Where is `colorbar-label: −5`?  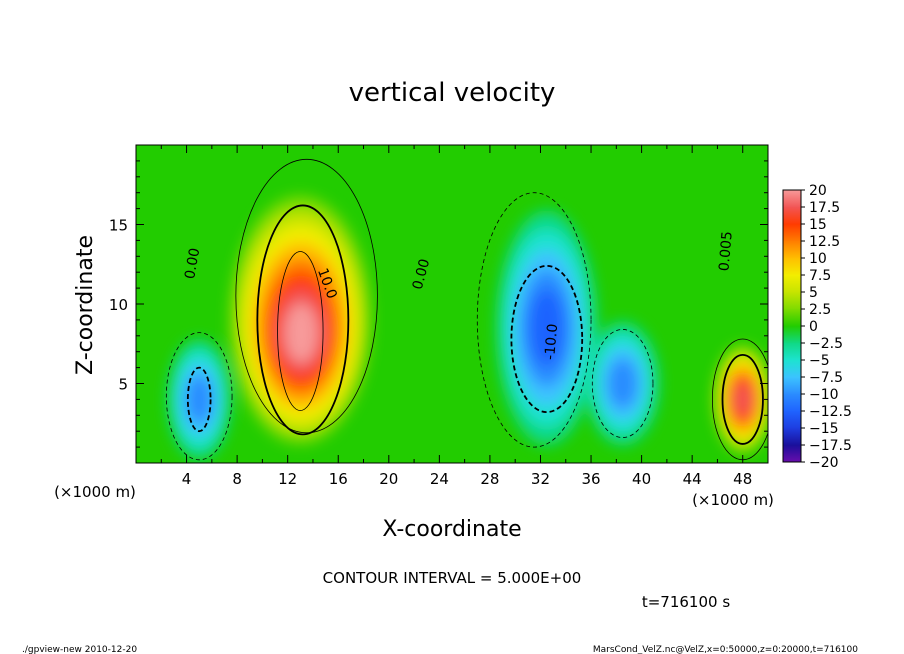
colorbar-label: −5 is located at coordinates (819, 361).